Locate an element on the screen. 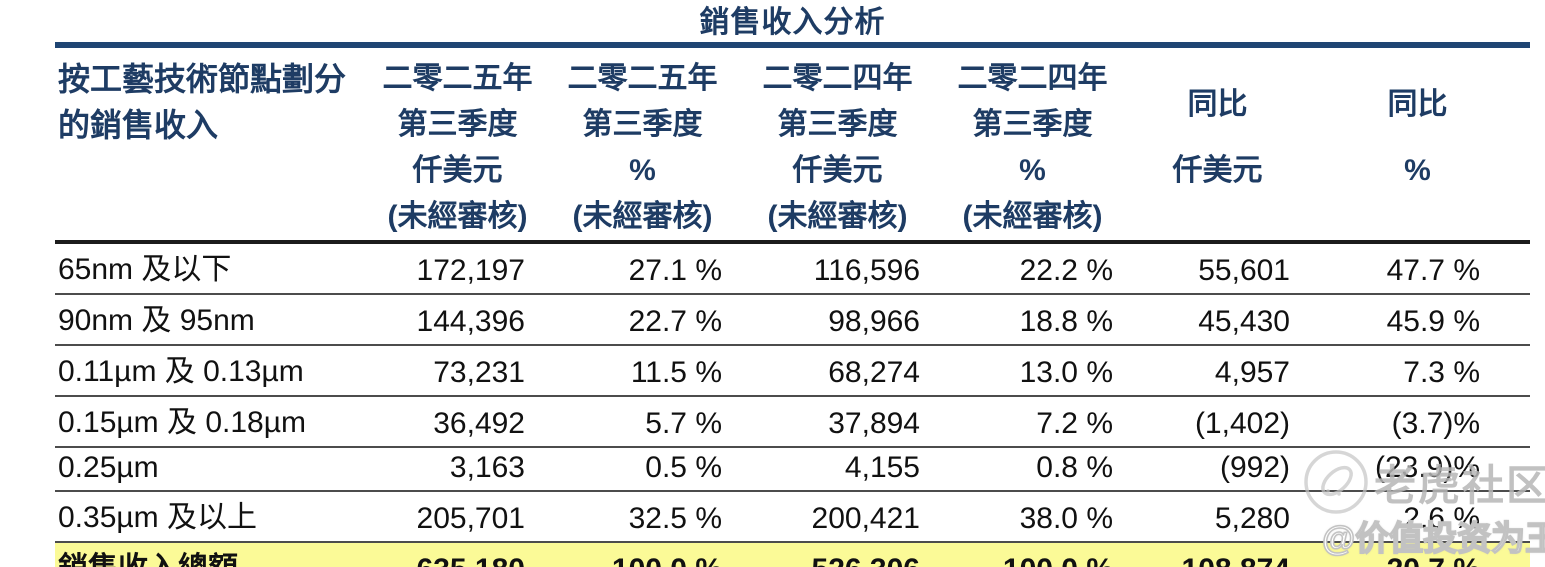 The width and height of the screenshot is (1545, 567). col-header-yoy-pct: 同比 % is located at coordinates (1417, 137).